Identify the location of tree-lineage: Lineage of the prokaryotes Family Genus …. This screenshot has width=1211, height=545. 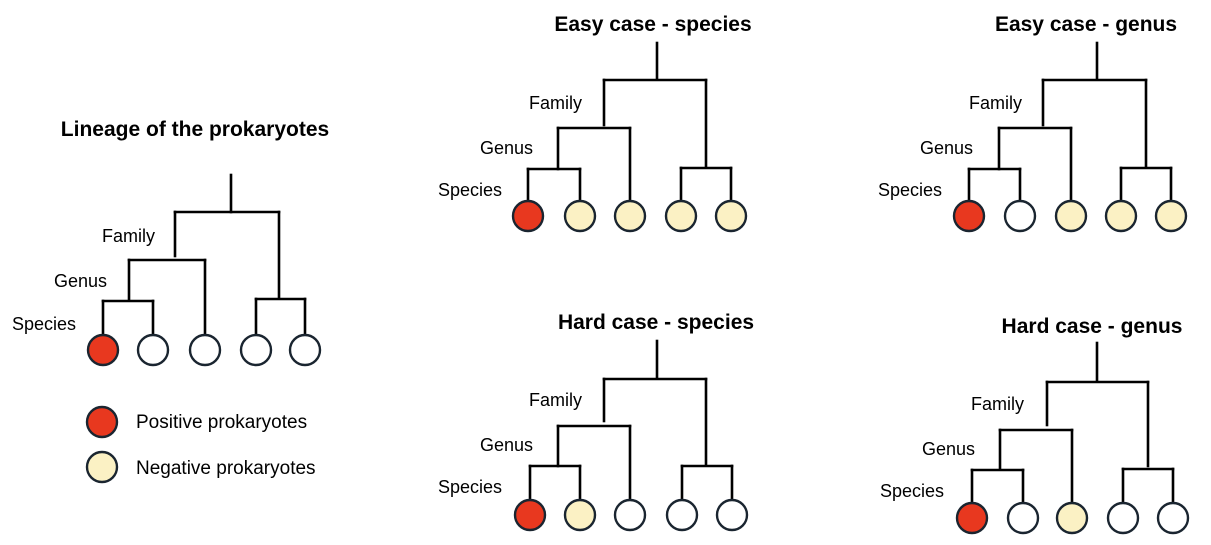
(170, 242).